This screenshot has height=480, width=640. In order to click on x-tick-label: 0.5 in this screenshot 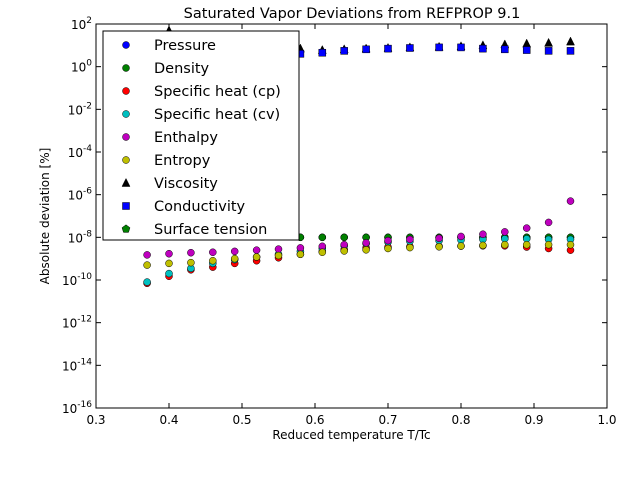, I will do `click(241, 420)`.